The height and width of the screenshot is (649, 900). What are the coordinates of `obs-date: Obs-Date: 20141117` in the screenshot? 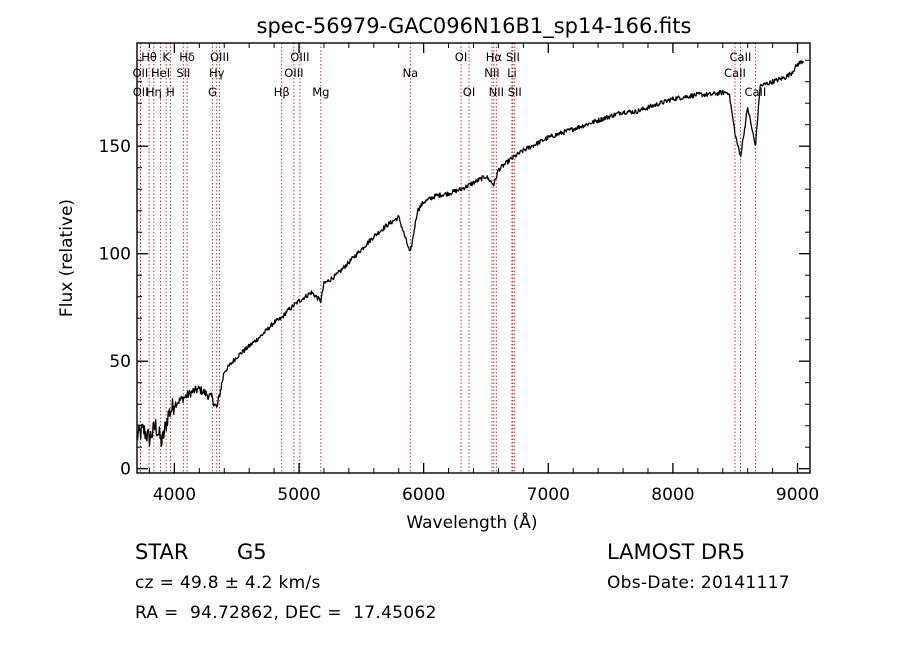 It's located at (698, 583).